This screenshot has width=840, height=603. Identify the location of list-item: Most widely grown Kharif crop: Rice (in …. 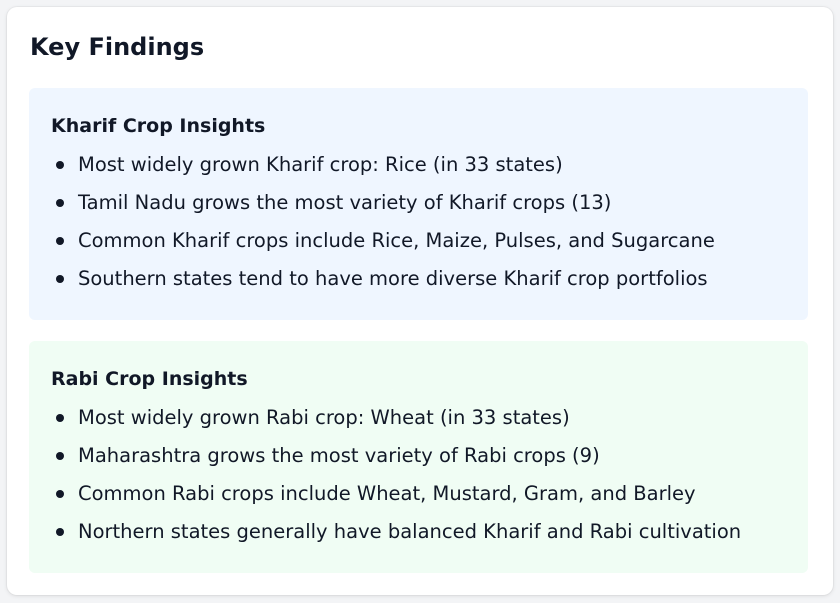
(419, 165).